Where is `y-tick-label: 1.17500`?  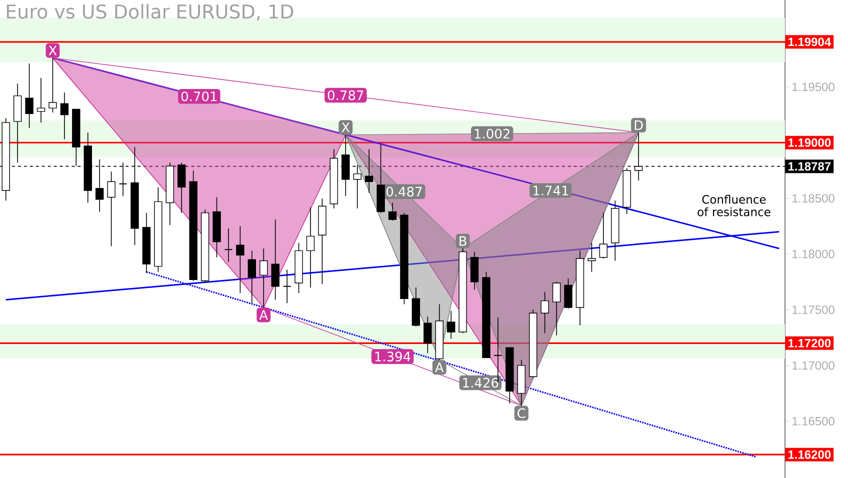
y-tick-label: 1.17500 is located at coordinates (813, 310).